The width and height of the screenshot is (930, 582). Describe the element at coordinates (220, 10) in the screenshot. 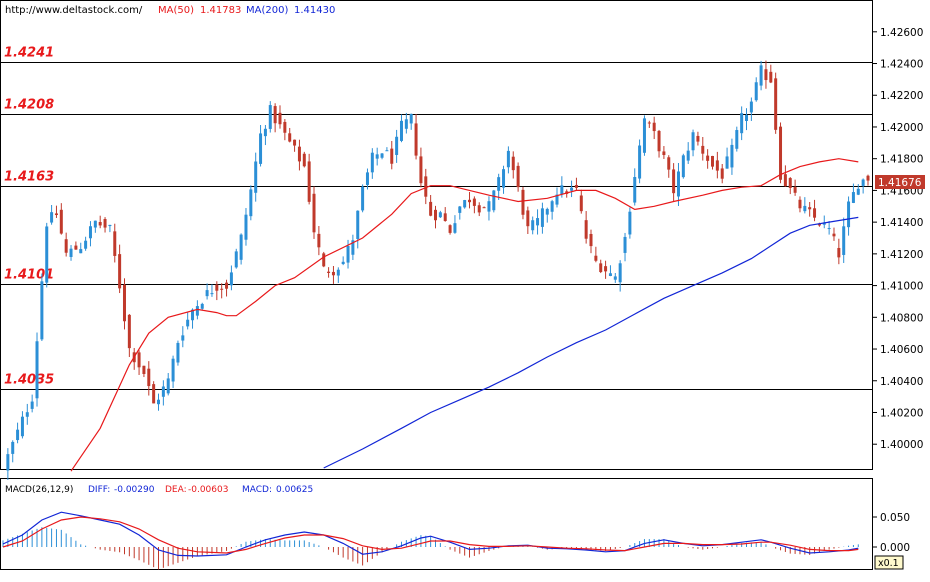

I see `ma50-value: 1.41783` at that location.